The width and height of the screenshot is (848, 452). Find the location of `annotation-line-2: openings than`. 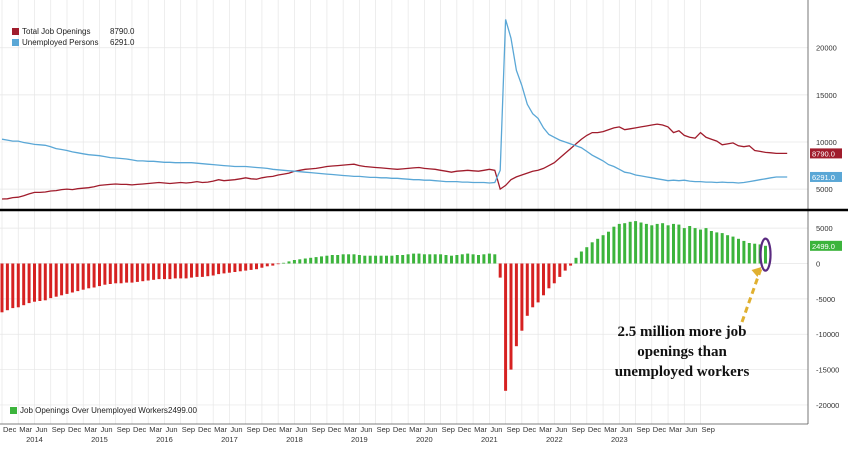

annotation-line-2: openings than is located at coordinates (682, 352).